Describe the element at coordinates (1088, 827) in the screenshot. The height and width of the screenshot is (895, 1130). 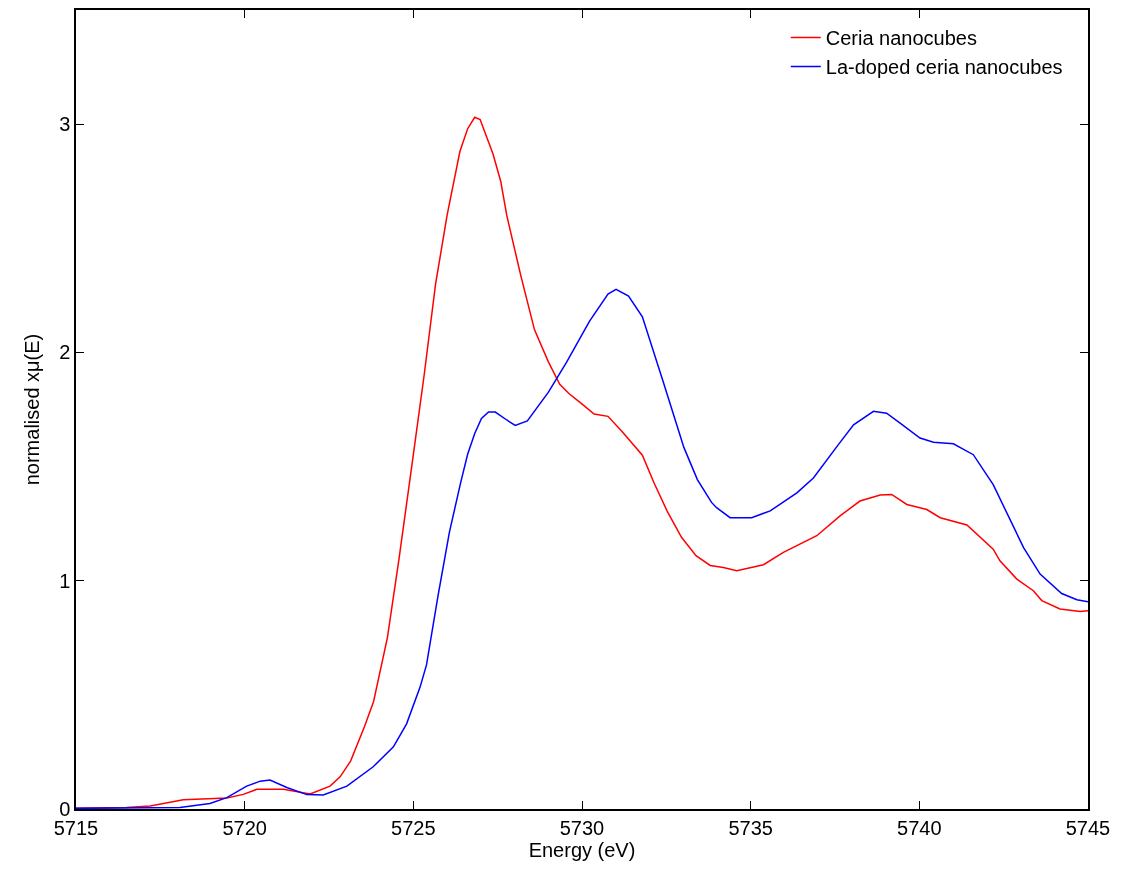
I see `x-tick-label: 5745` at that location.